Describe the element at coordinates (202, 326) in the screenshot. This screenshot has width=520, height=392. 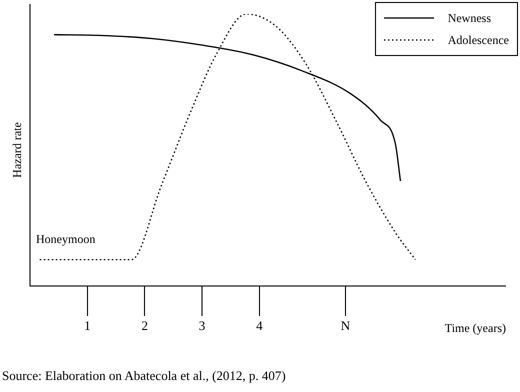
I see `x-tick-label: 3` at that location.